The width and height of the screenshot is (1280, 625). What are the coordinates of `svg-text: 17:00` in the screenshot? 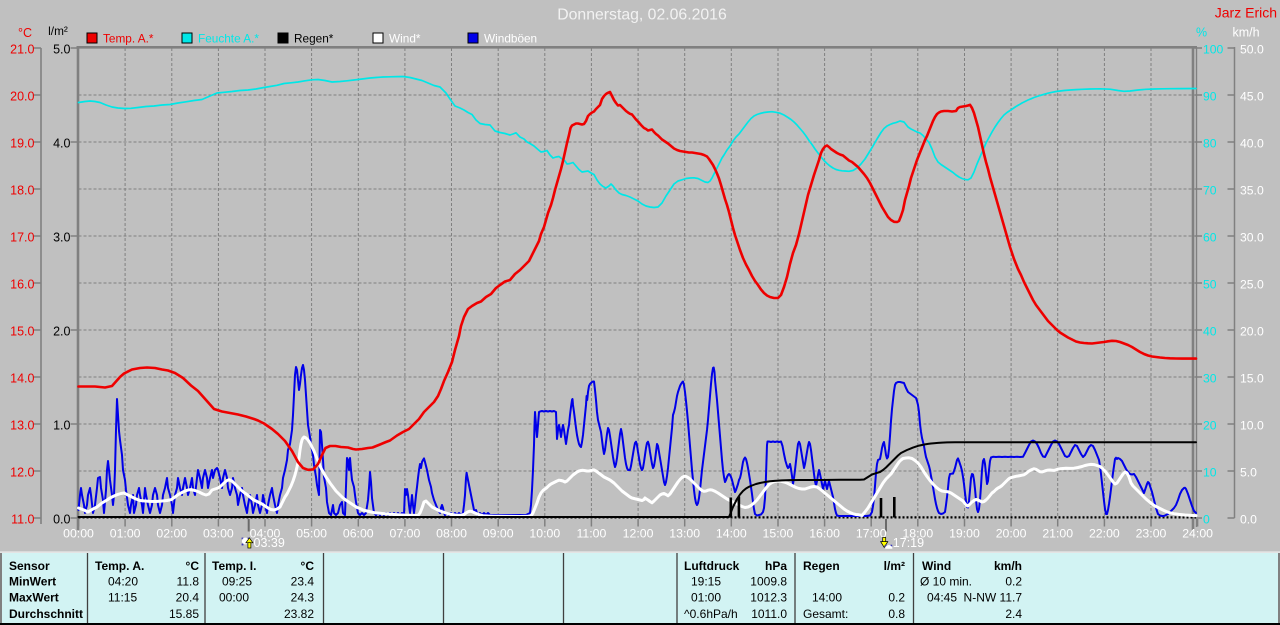 It's located at (871, 534).